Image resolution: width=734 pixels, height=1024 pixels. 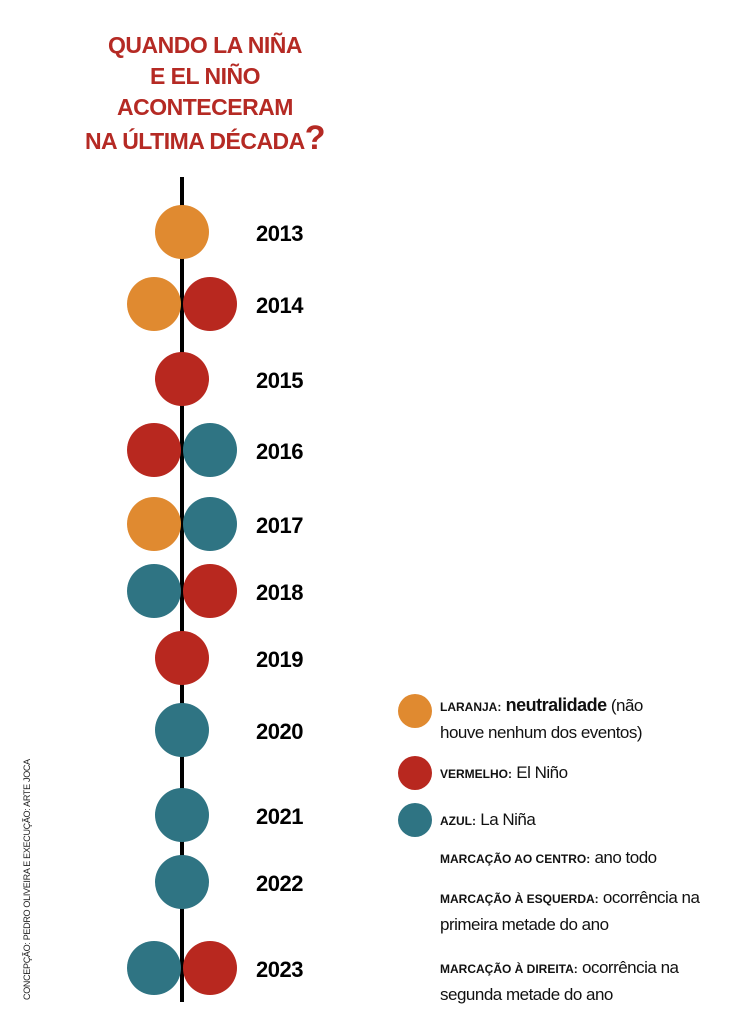 What do you see at coordinates (519, 899) in the screenshot?
I see `note-key: MARCAÇÃO À ESQUERDA:` at bounding box center [519, 899].